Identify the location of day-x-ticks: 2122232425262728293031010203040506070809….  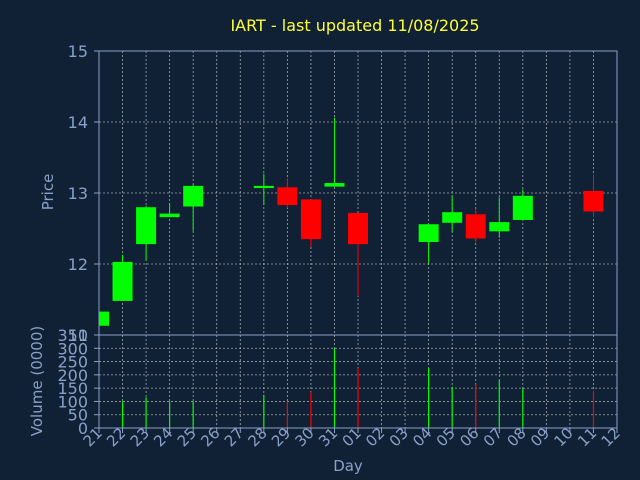
(352, 437).